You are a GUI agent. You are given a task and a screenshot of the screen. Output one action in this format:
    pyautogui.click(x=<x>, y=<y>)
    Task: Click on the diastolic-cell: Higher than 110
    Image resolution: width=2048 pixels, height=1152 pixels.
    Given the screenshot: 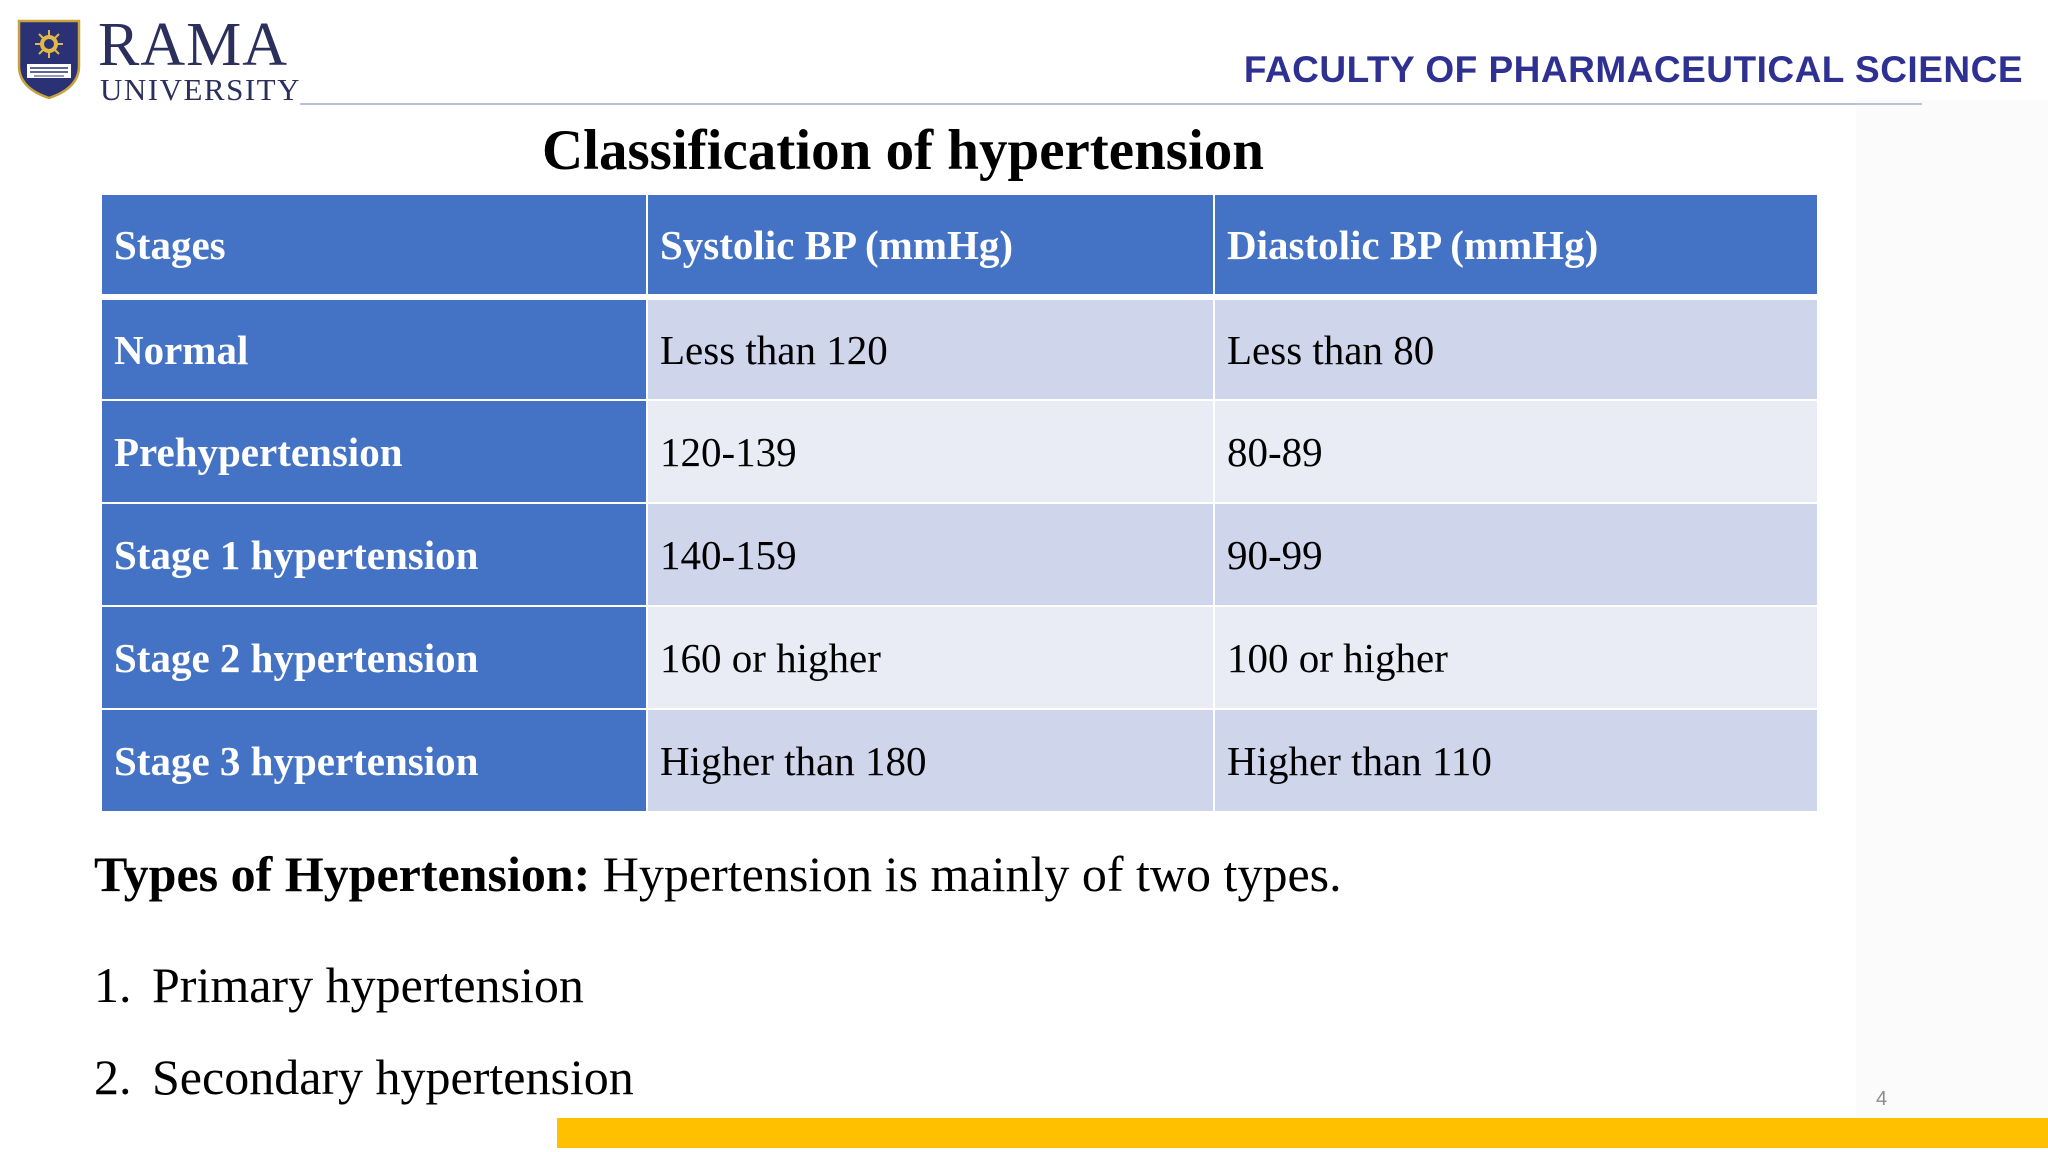 What is the action you would take?
    pyautogui.click(x=1516, y=760)
    